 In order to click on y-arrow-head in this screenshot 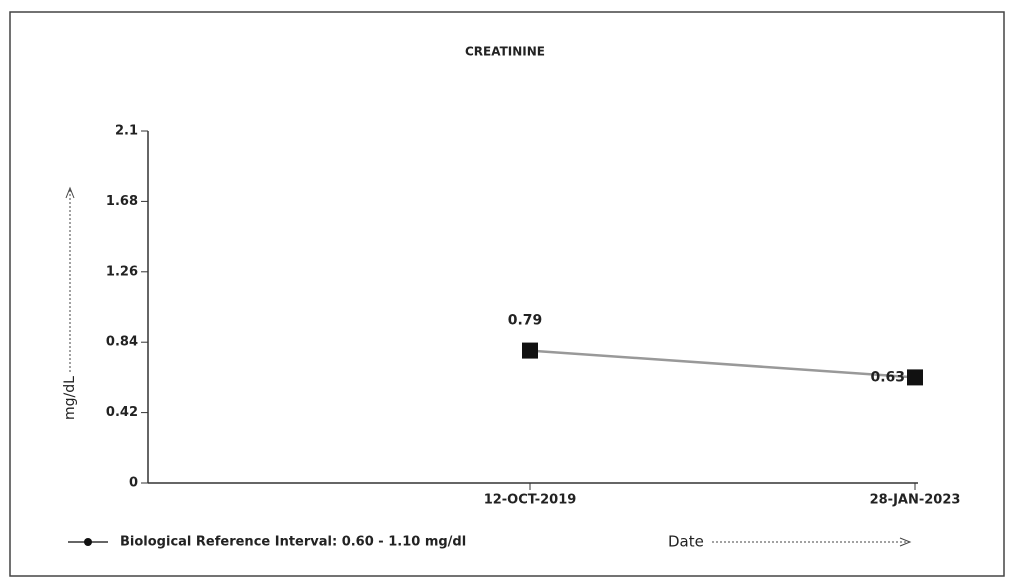, I will do `click(70, 192)`.